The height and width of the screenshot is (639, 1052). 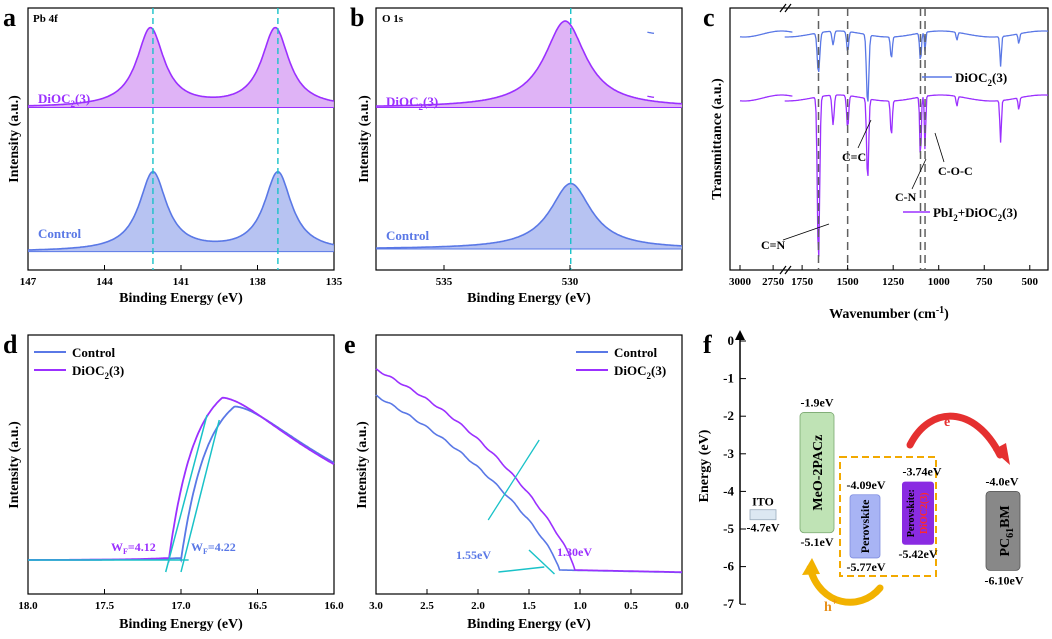 I want to click on element-label-a: Pb 4f, so click(x=45, y=19).